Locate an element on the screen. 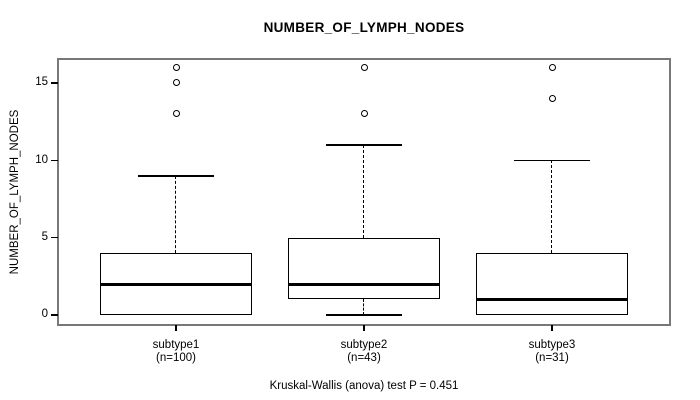  y-axis-label: NUMBER_OF_LYMPH_NODES is located at coordinates (15, 192).